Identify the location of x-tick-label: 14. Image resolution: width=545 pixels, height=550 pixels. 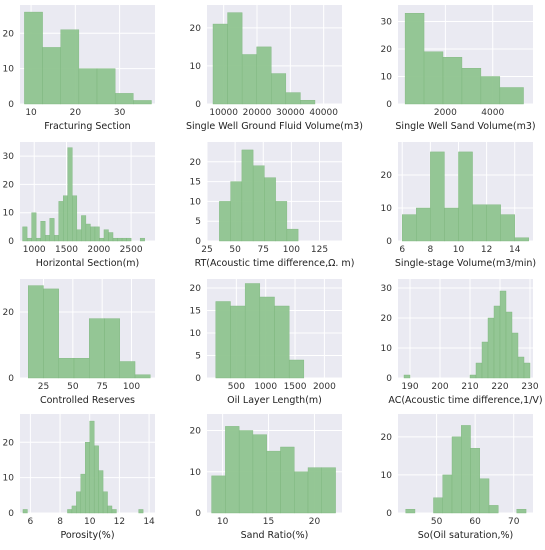
(515, 250).